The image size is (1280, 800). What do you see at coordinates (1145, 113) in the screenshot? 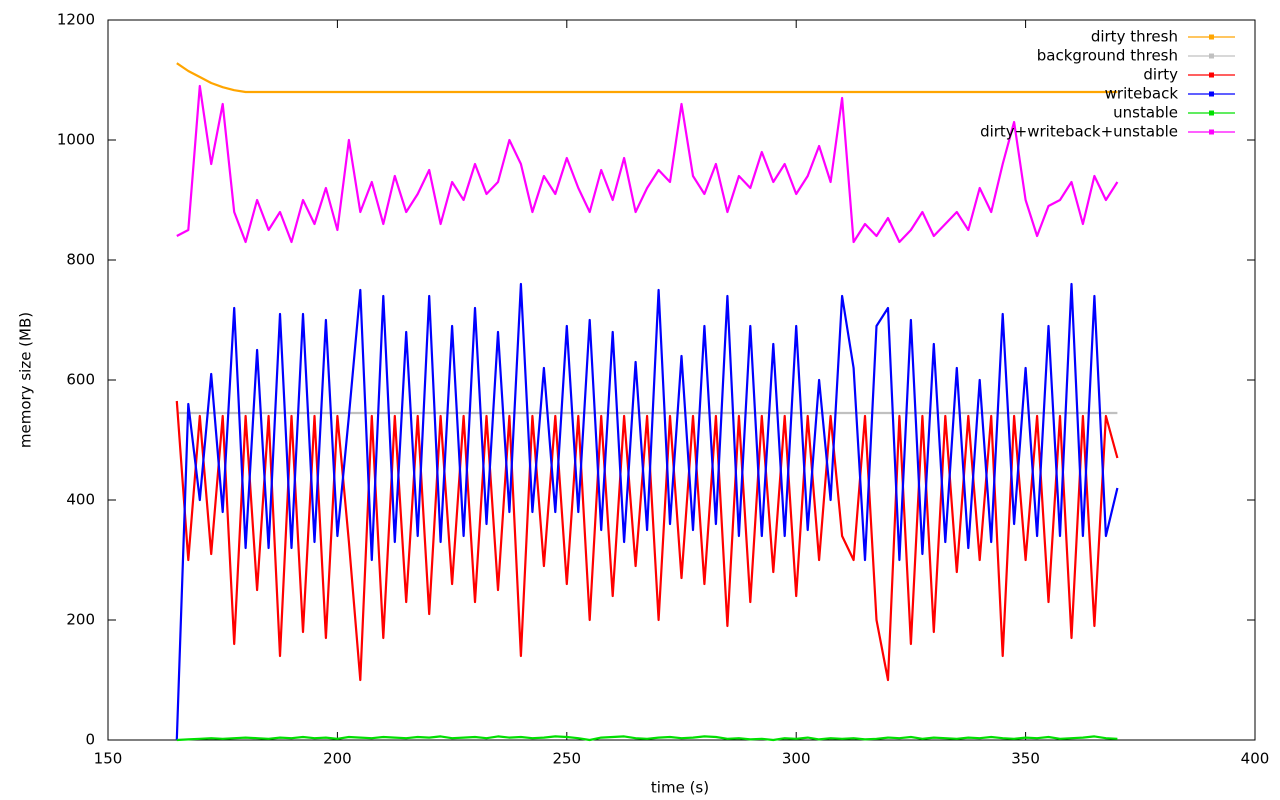
I see `legend-label: unstable` at bounding box center [1145, 113].